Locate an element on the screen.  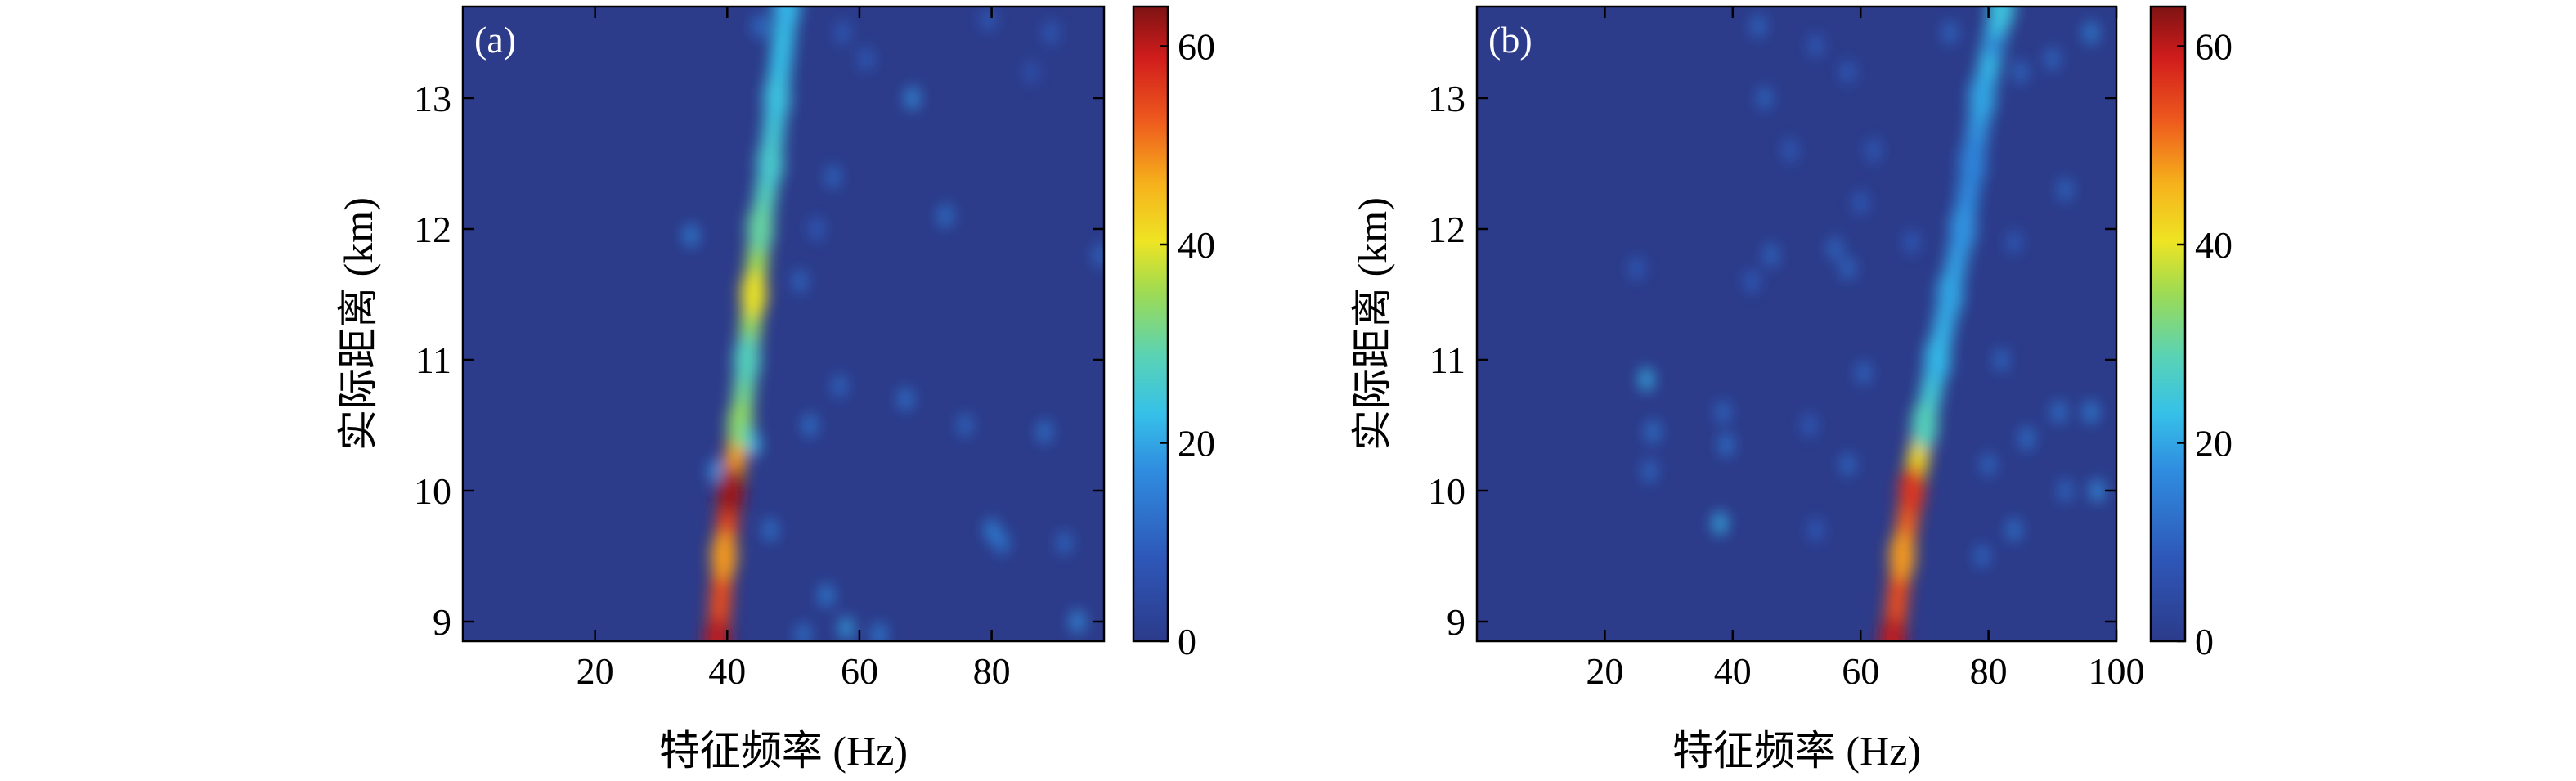
colorbar-a: 0 20 40 60 is located at coordinates (1173, 334).